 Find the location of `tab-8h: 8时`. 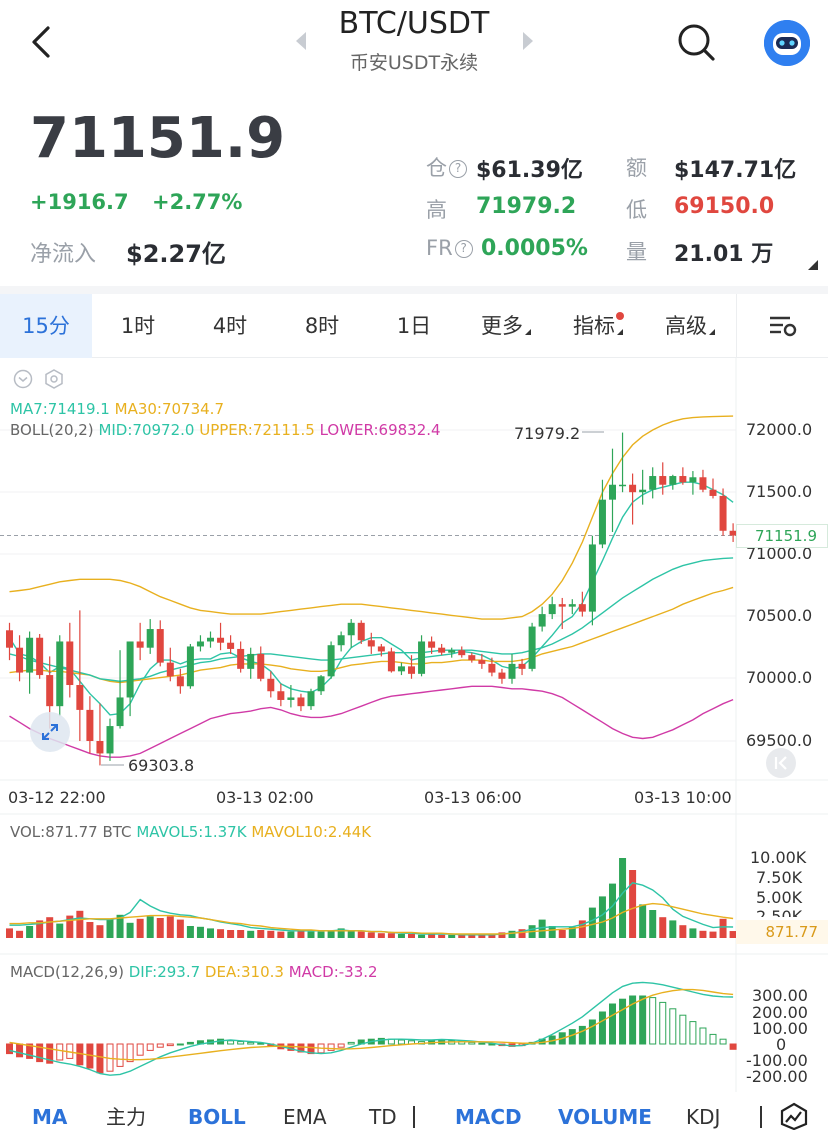

tab-8h: 8时 is located at coordinates (322, 326).